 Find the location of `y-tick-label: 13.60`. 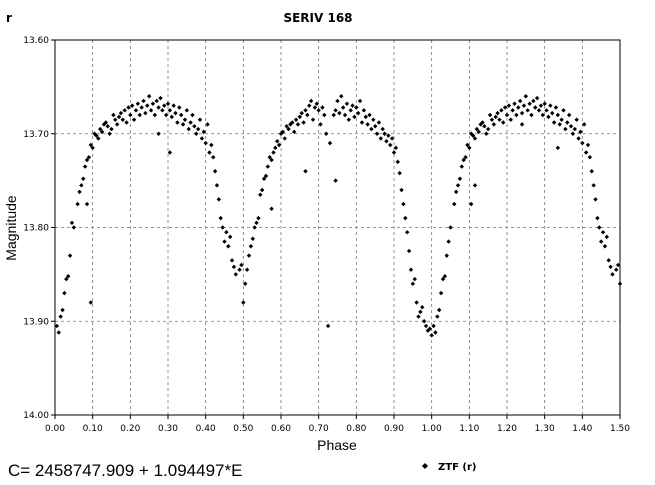

y-tick-label: 13.60 is located at coordinates (36, 41).